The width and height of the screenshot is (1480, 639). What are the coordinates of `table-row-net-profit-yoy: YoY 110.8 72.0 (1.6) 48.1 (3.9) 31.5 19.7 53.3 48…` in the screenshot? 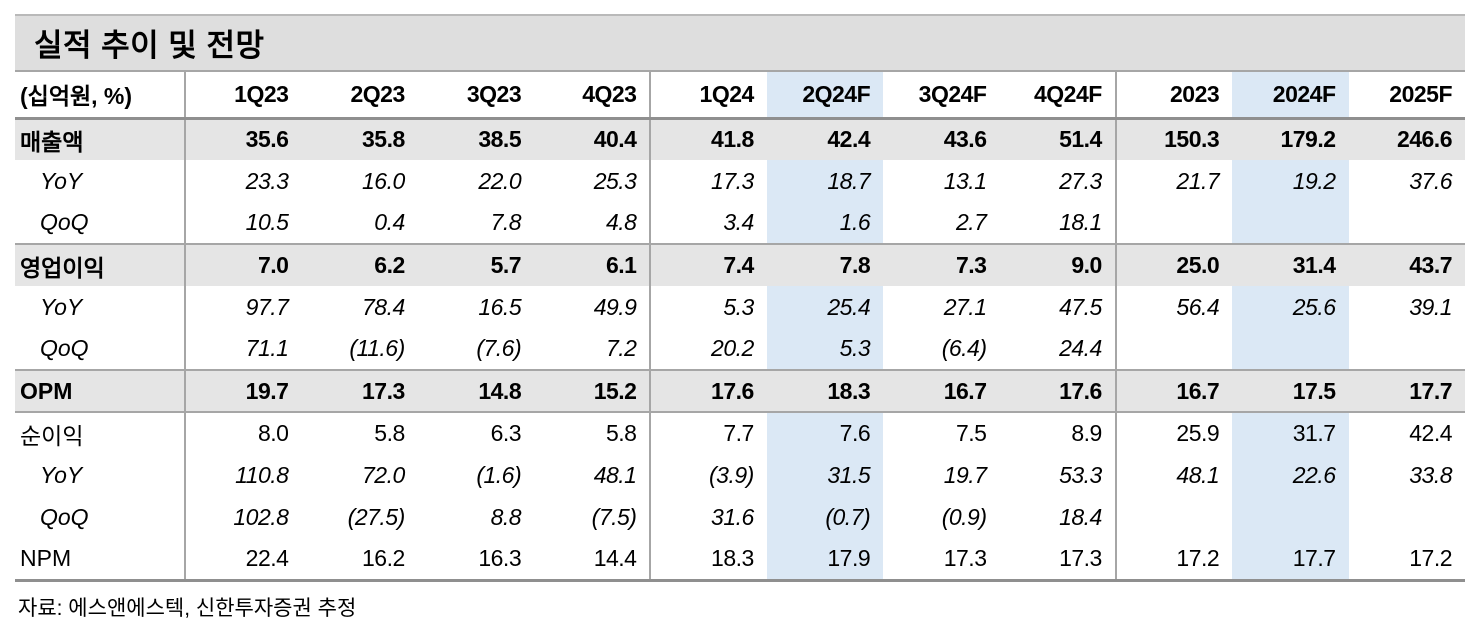 It's located at (740, 475).